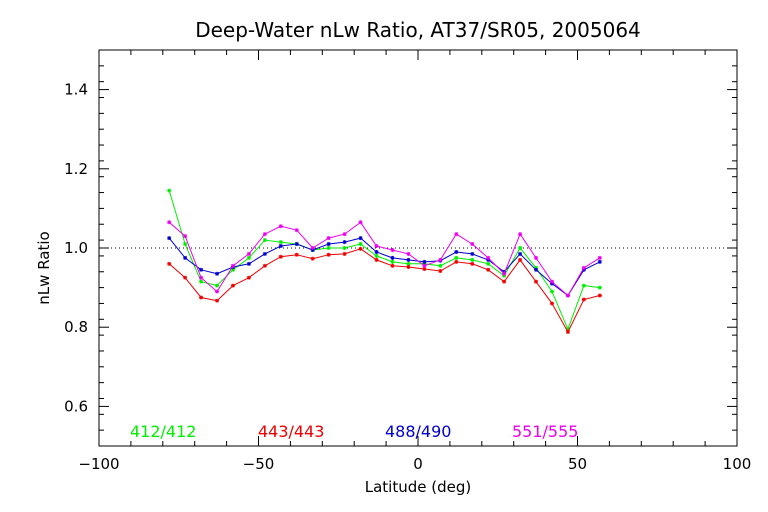  Describe the element at coordinates (76, 248) in the screenshot. I see `y-tick-label: 1.0` at that location.